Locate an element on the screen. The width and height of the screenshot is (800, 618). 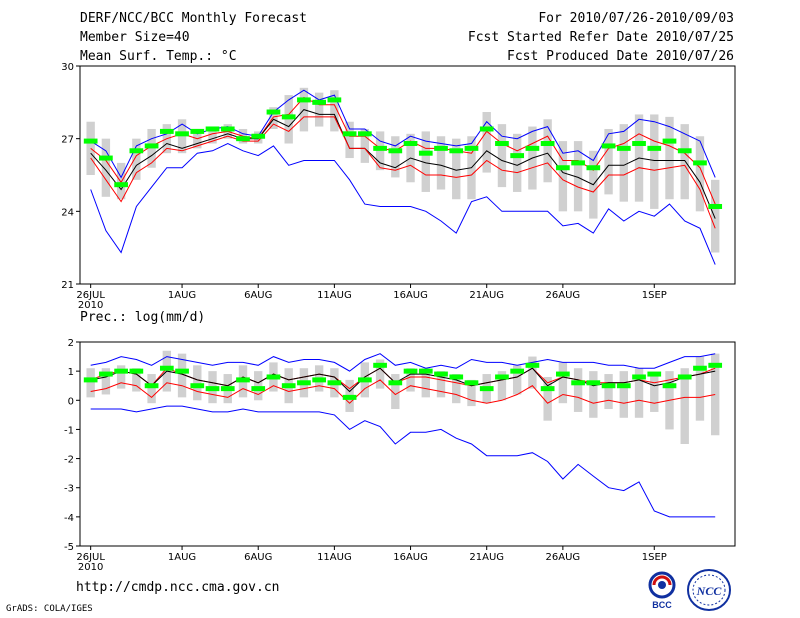
forecast-period: For 2010/07/26-2010/09/03 is located at coordinates (636, 18).